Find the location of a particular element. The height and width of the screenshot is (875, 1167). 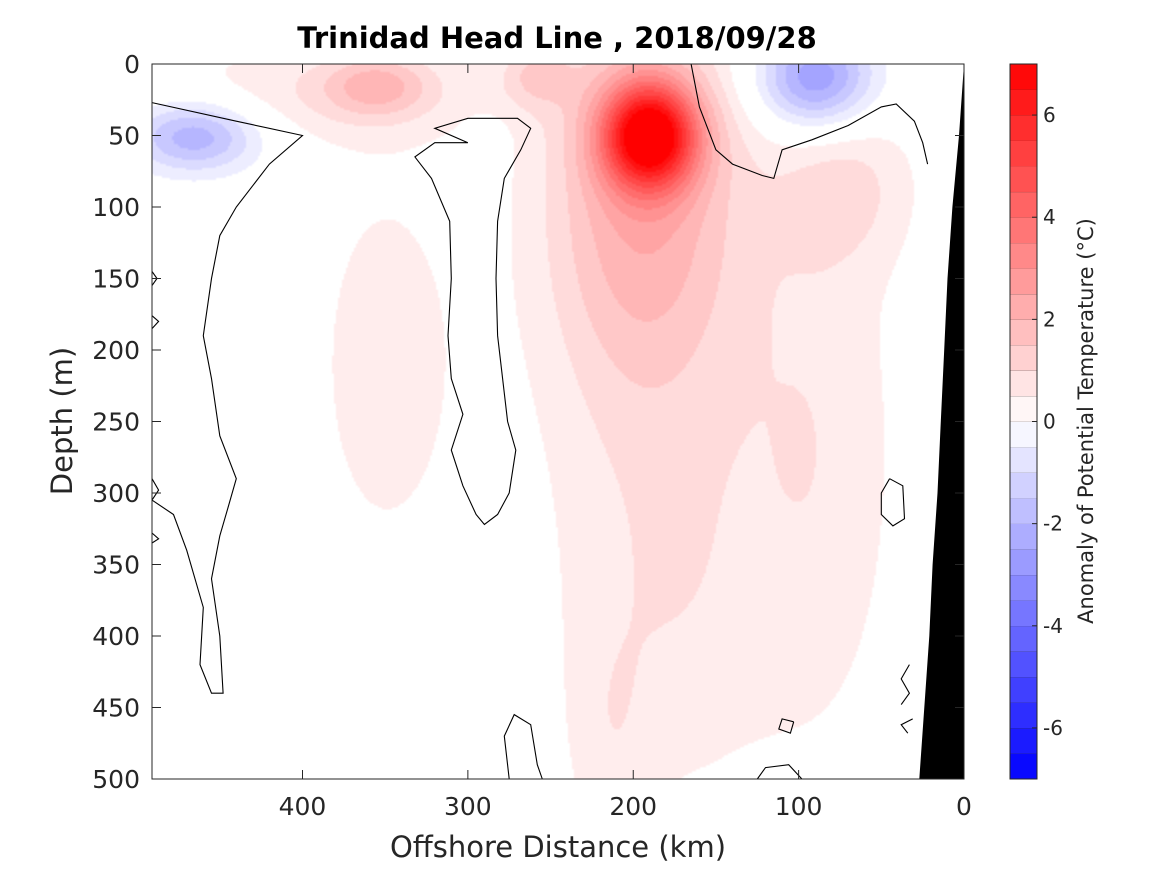

y-tick-label: 300 is located at coordinates (116, 493).